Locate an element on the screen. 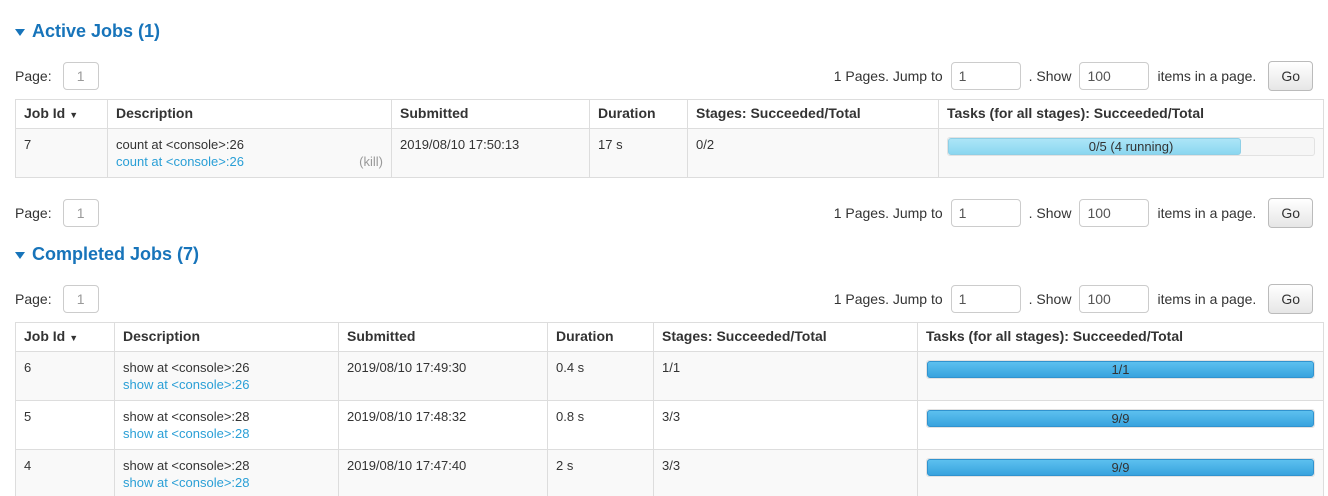 This screenshot has width=1328, height=496. stages-cell: 0/2 is located at coordinates (813, 153).